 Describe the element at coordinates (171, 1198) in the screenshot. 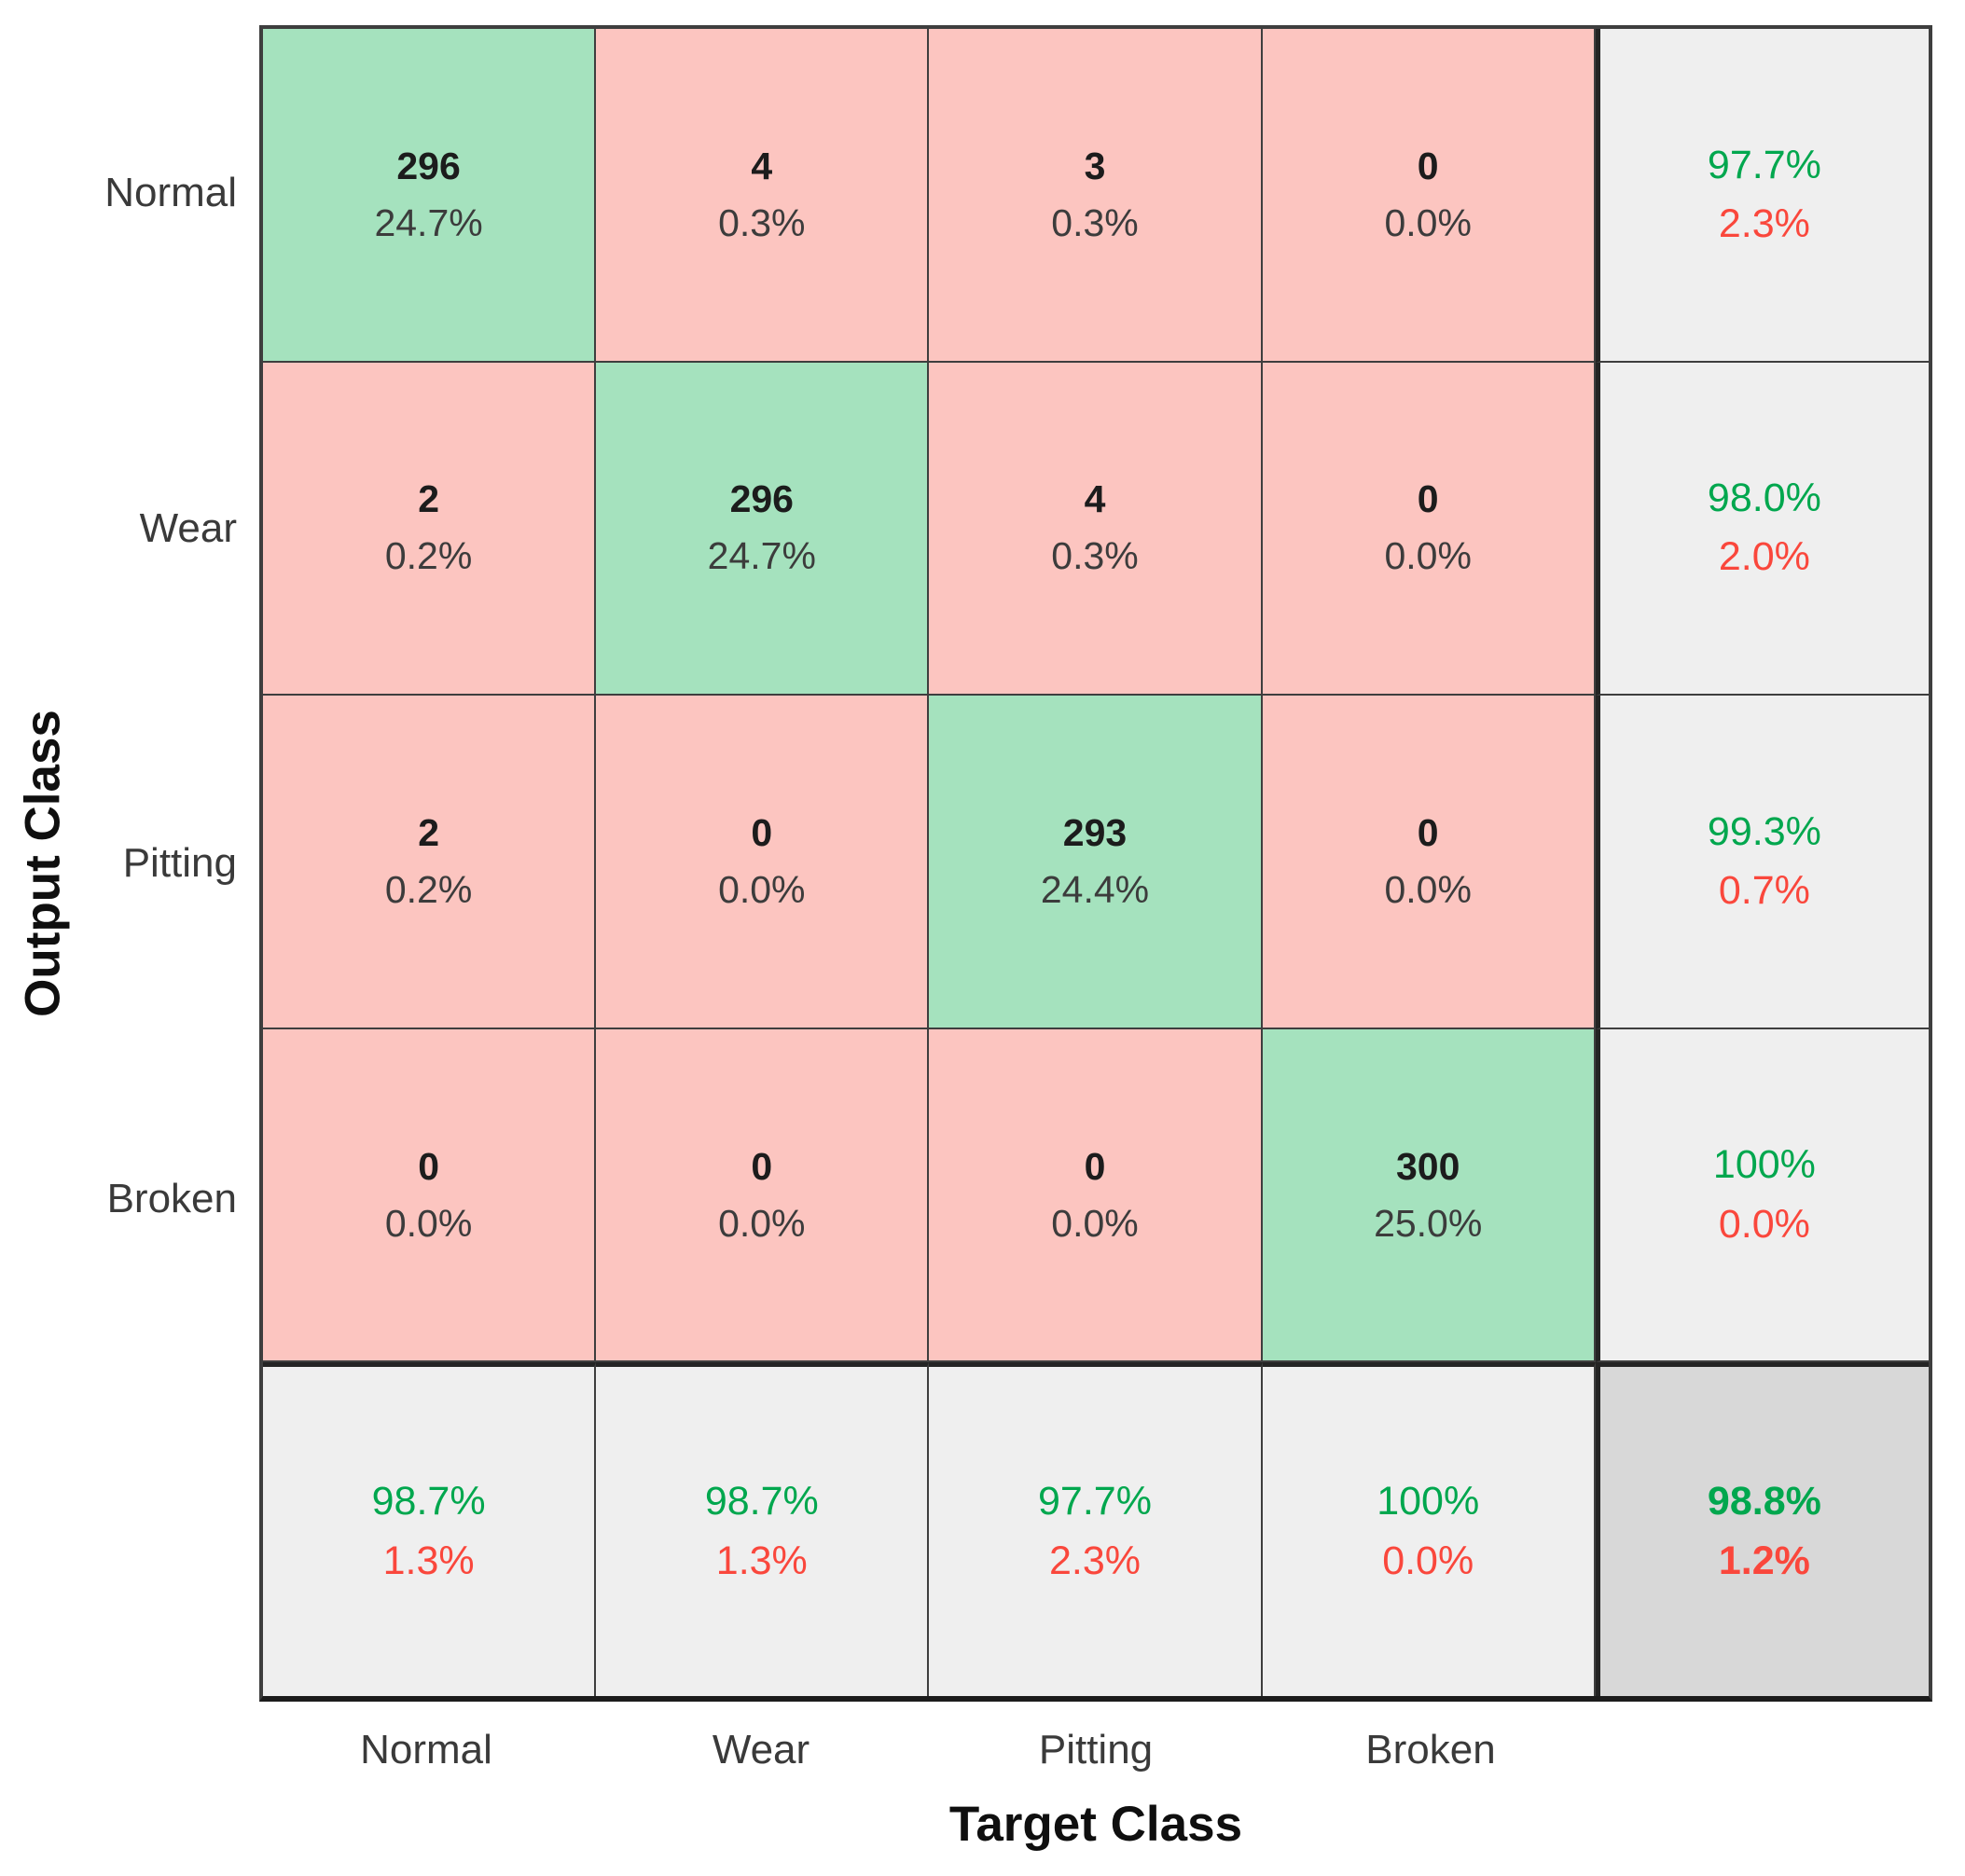

I see `row-label-broken: Broken` at that location.